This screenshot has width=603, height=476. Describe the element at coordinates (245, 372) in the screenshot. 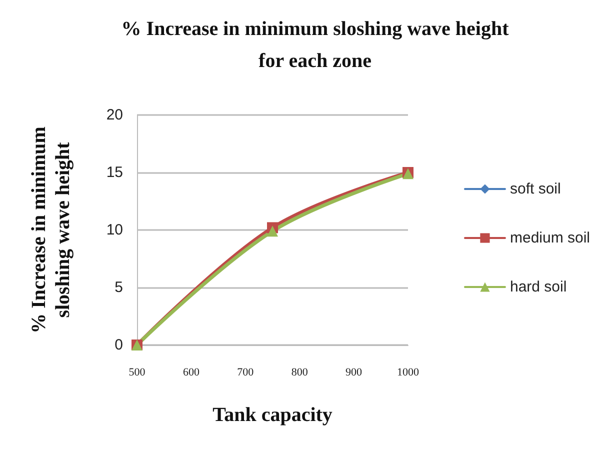

I see `x-tick-label: 700` at that location.